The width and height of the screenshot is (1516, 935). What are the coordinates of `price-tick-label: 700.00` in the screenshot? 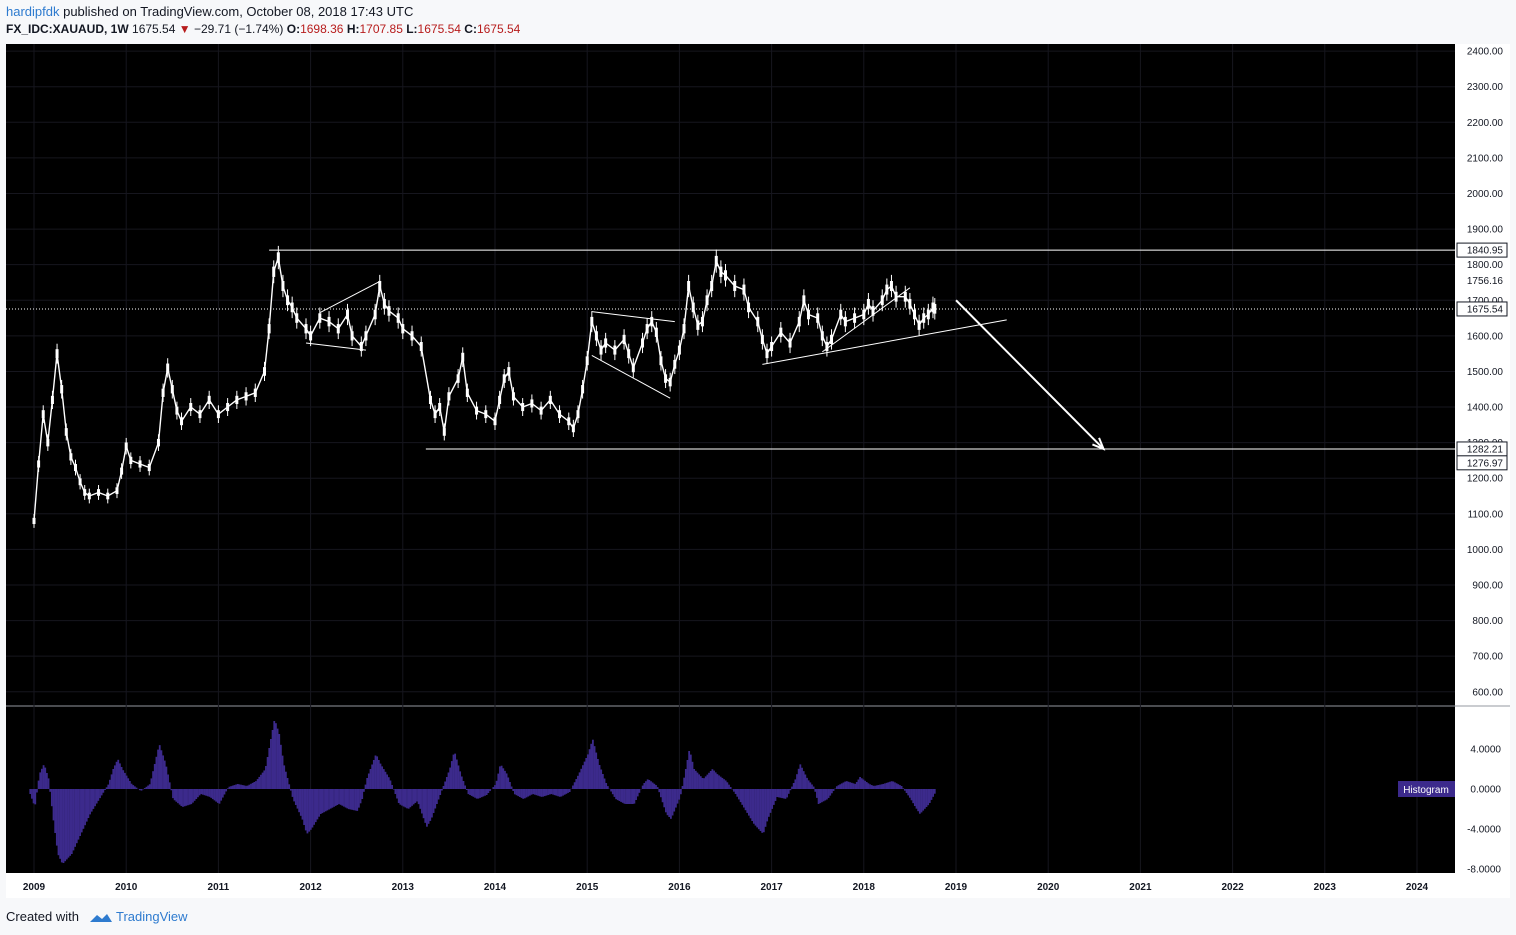 It's located at (1487, 657).